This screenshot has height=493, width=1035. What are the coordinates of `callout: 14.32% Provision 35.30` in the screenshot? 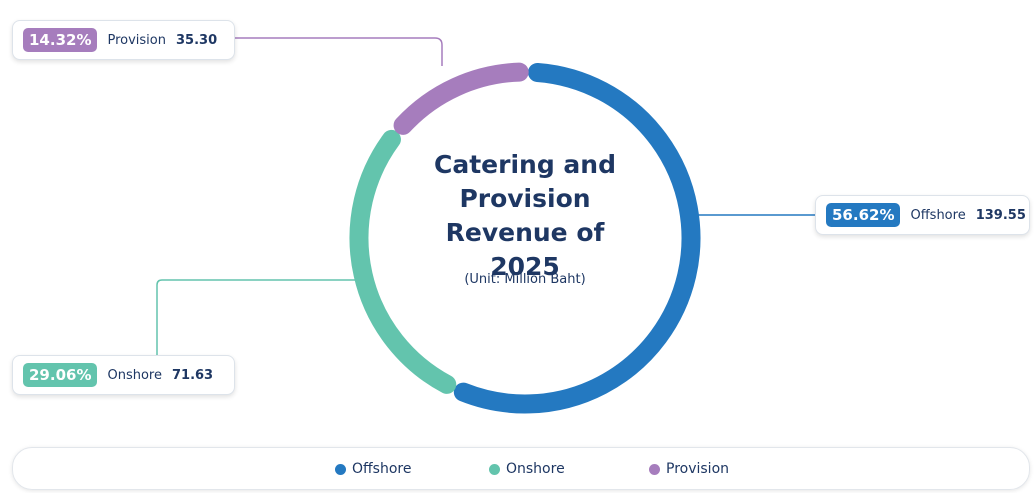 It's located at (123, 40).